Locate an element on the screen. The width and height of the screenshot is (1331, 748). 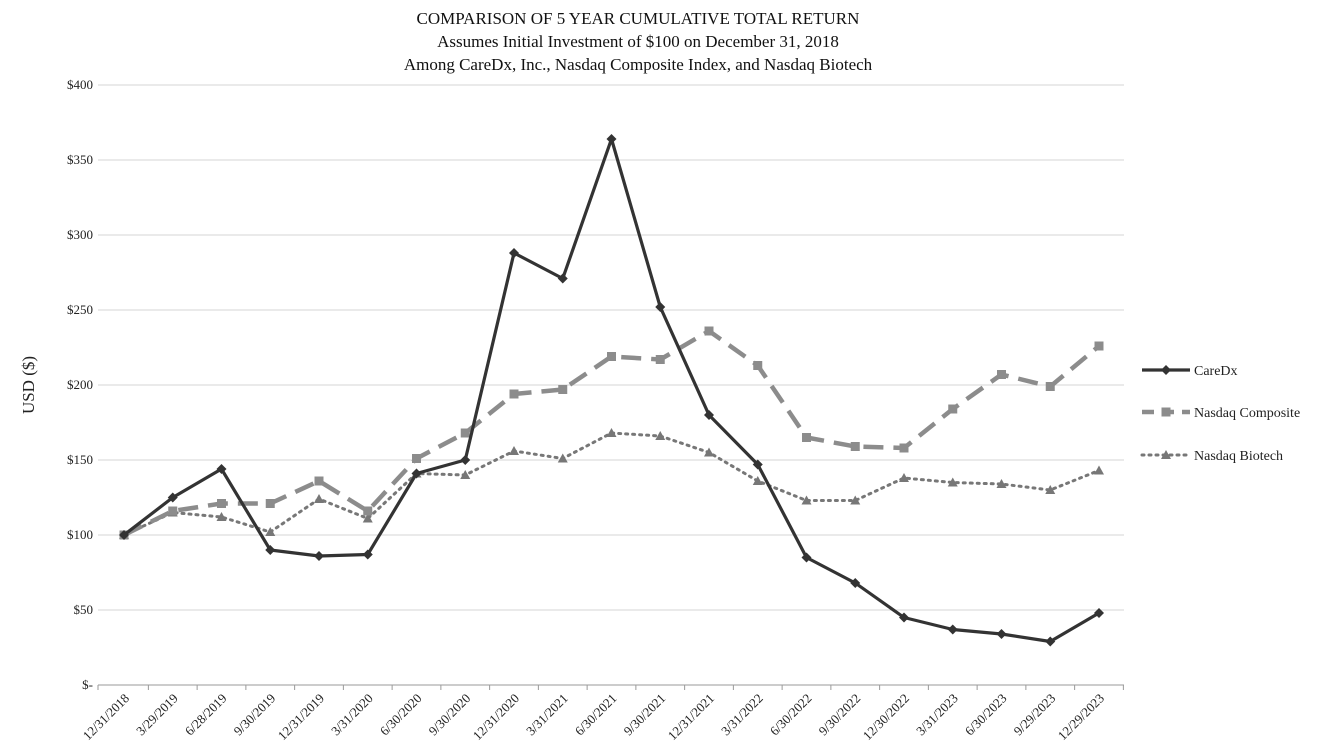
x-tick-label: 3/31/2020 is located at coordinates (352, 715).